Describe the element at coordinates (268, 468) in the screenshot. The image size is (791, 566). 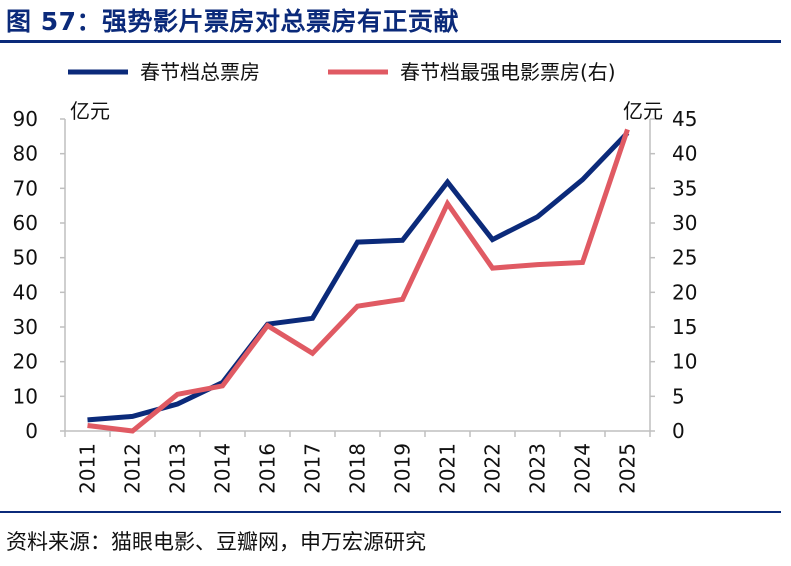
I see `x-tick-label: 2016` at that location.